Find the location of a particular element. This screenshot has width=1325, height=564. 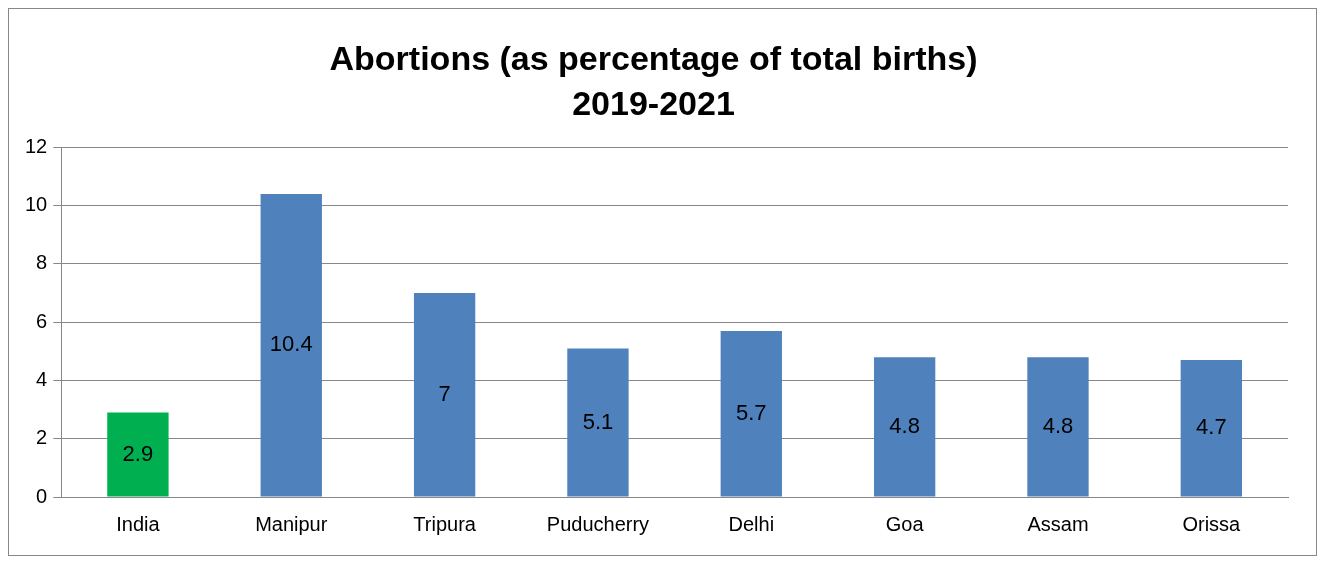

y-tick-label: 6 is located at coordinates (42, 320).